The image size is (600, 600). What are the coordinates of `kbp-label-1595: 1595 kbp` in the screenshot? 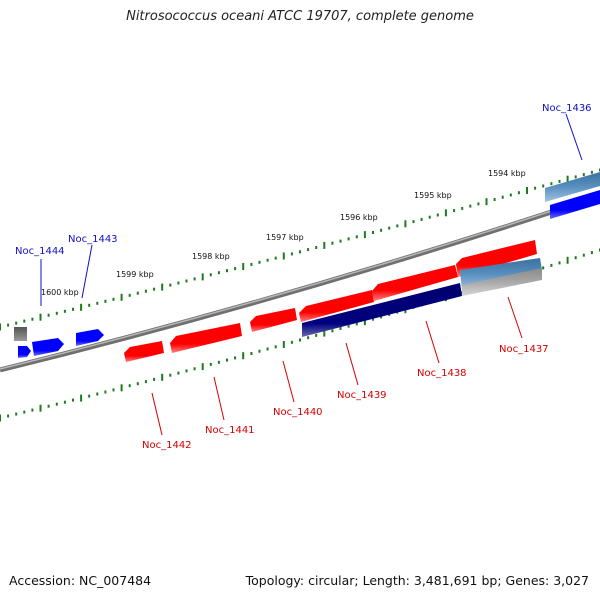 It's located at (433, 195).